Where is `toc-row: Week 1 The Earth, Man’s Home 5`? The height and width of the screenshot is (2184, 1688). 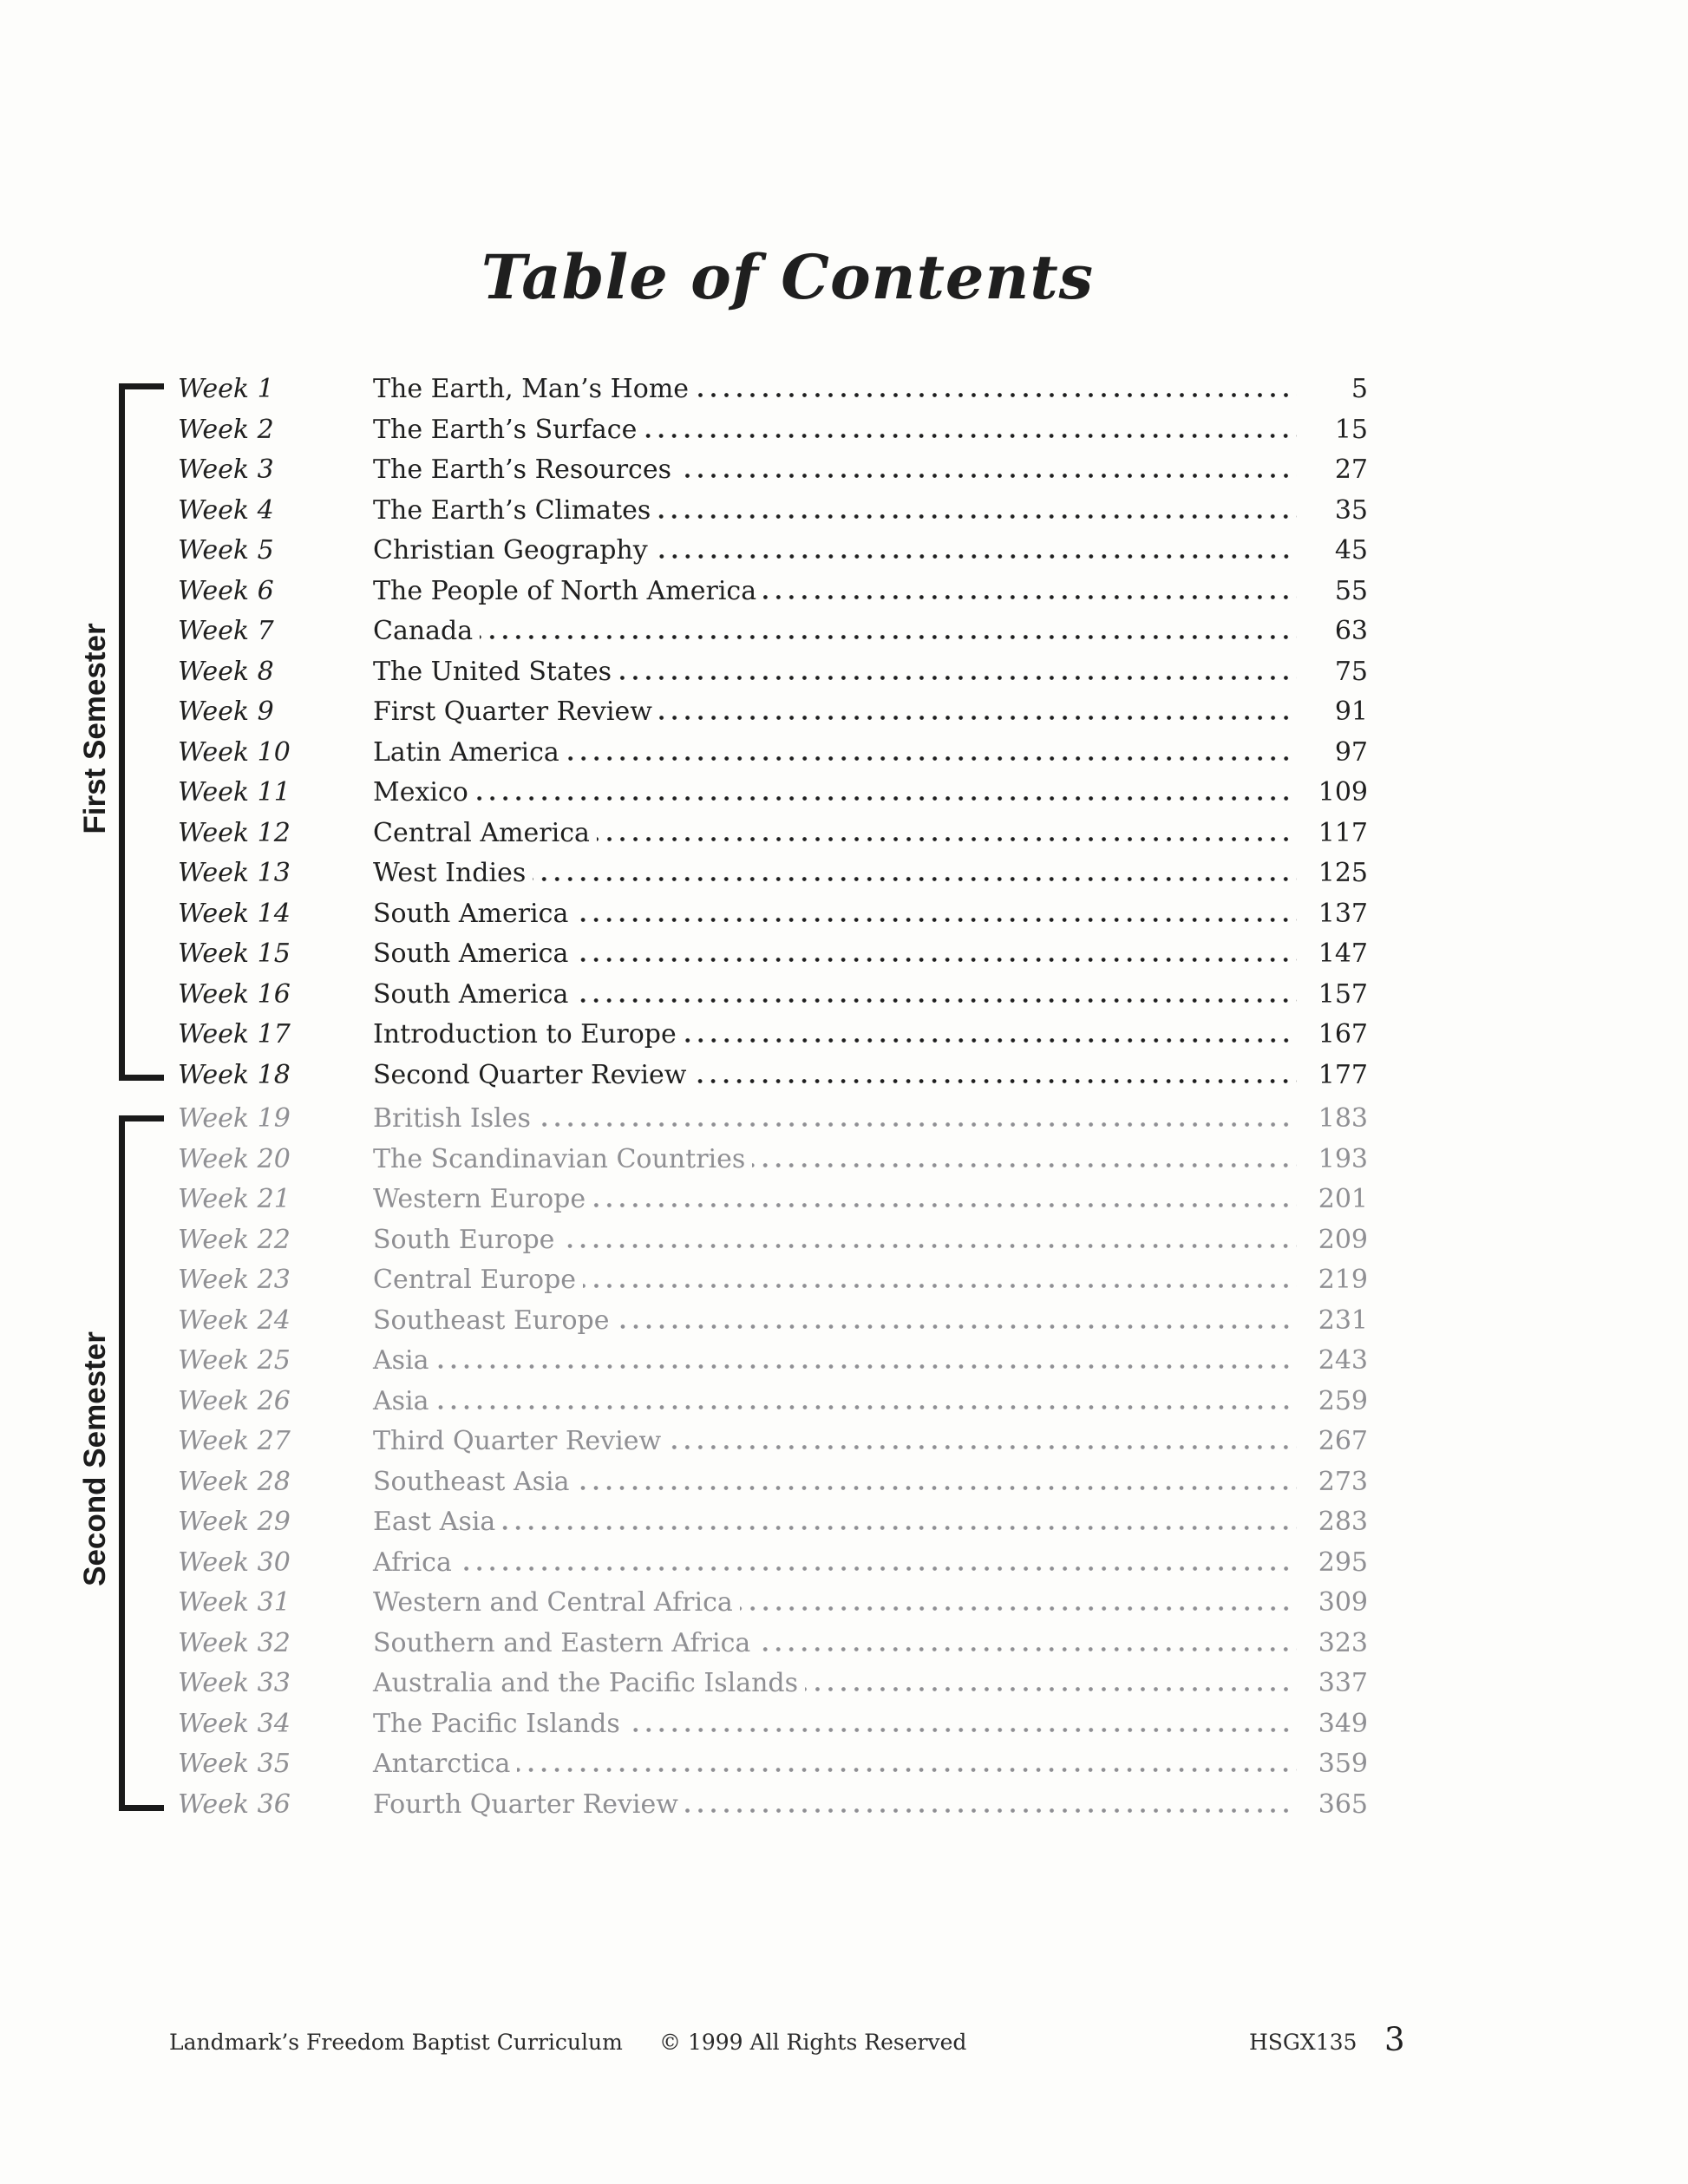 toc-row: Week 1 The Earth, Man’s Home 5 is located at coordinates (773, 389).